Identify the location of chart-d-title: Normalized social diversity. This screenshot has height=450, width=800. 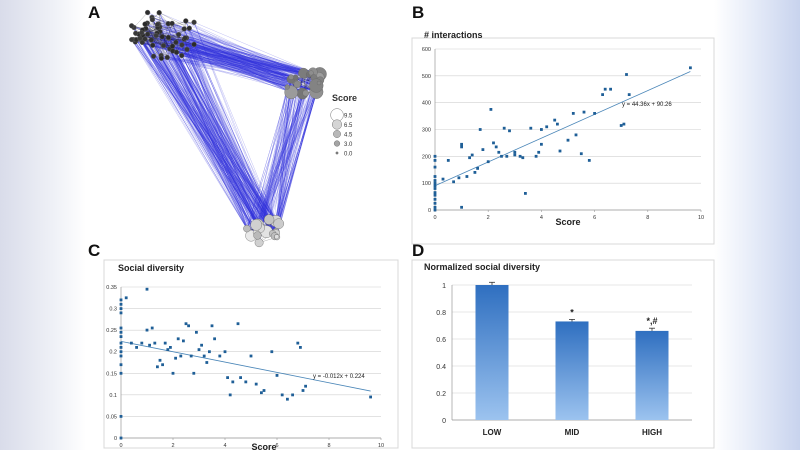
(482, 267).